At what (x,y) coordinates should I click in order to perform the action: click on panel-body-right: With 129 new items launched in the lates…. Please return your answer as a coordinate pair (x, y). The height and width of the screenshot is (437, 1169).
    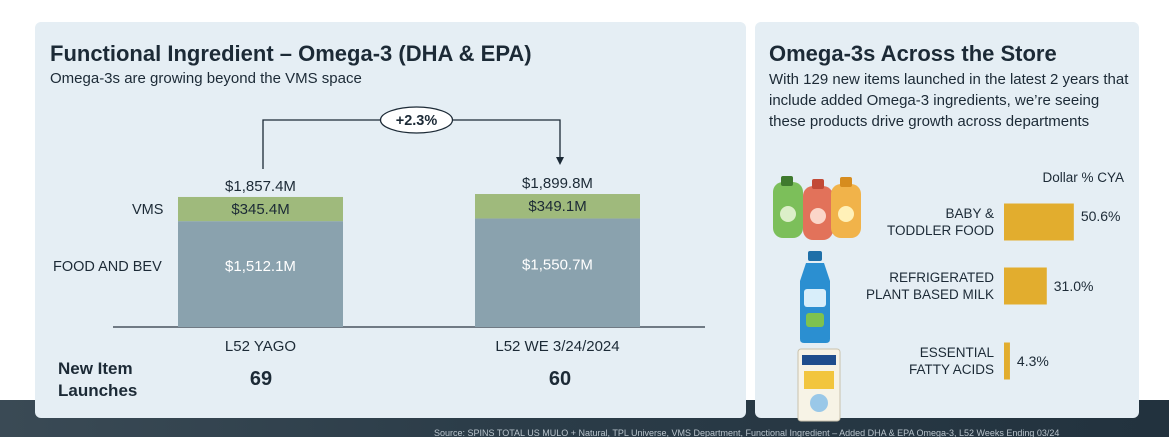
    Looking at the image, I should click on (949, 100).